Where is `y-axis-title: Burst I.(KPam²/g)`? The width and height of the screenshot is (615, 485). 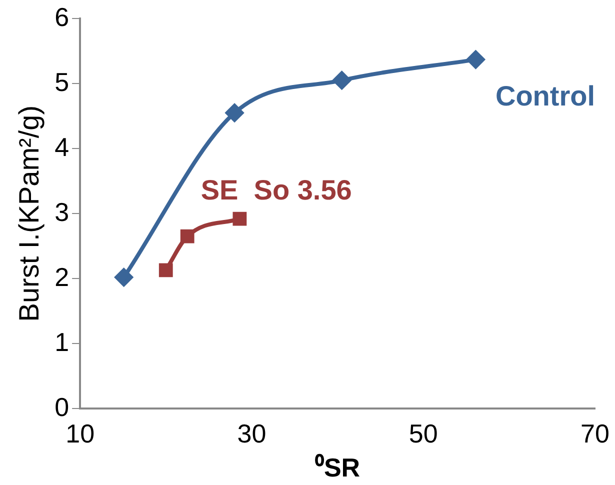 y-axis-title: Burst I.(KPam²/g) is located at coordinates (29, 213).